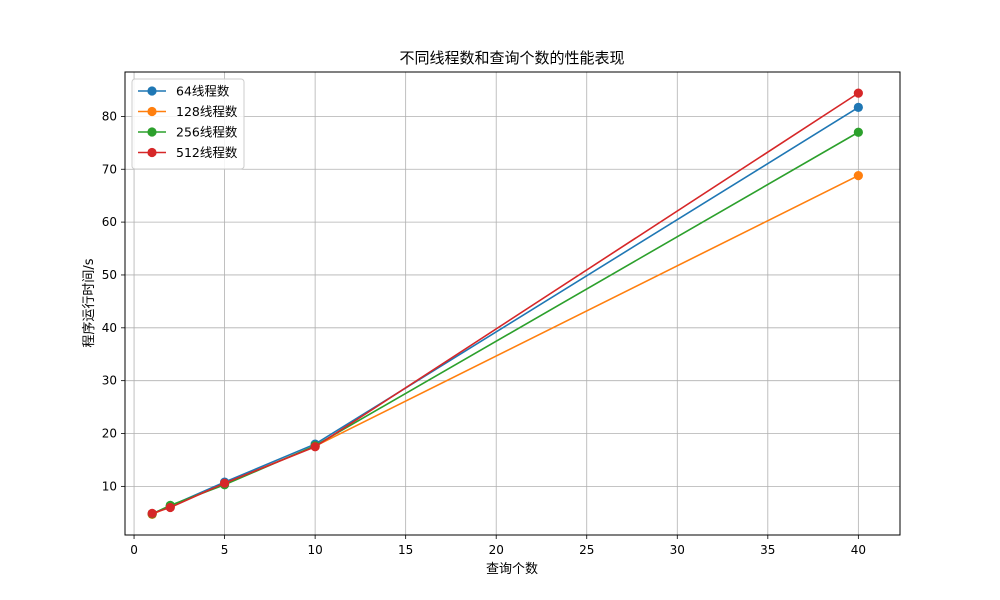  Describe the element at coordinates (677, 550) in the screenshot. I see `x-tick-label: 30` at that location.